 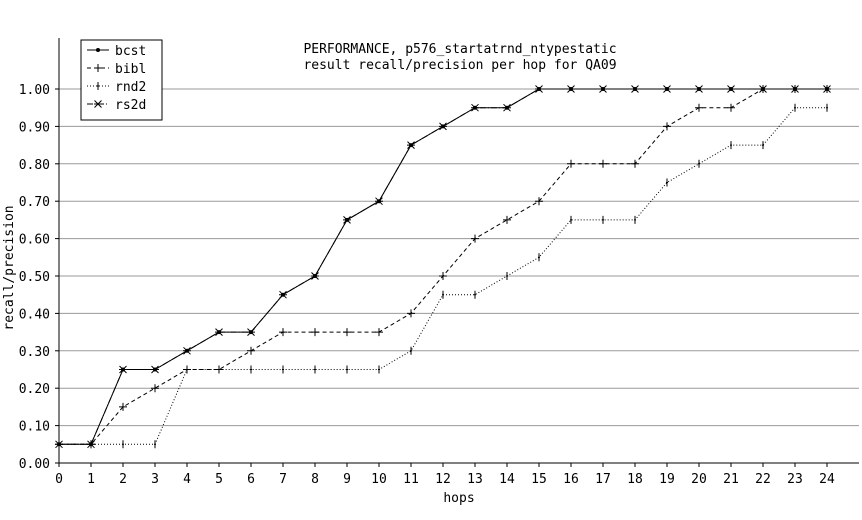 What do you see at coordinates (507, 479) in the screenshot?
I see `x-tick-label: 14` at bounding box center [507, 479].